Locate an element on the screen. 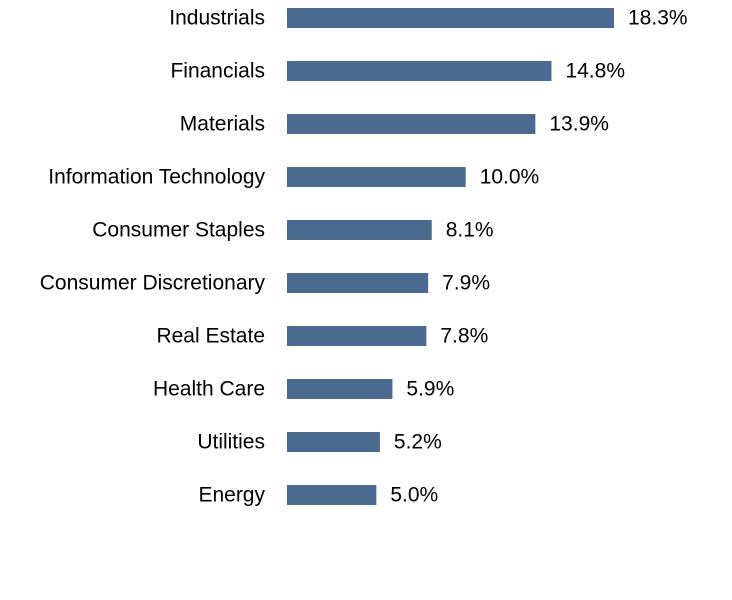 This screenshot has width=732, height=600. value-label-energy: 5.0% is located at coordinates (414, 495).